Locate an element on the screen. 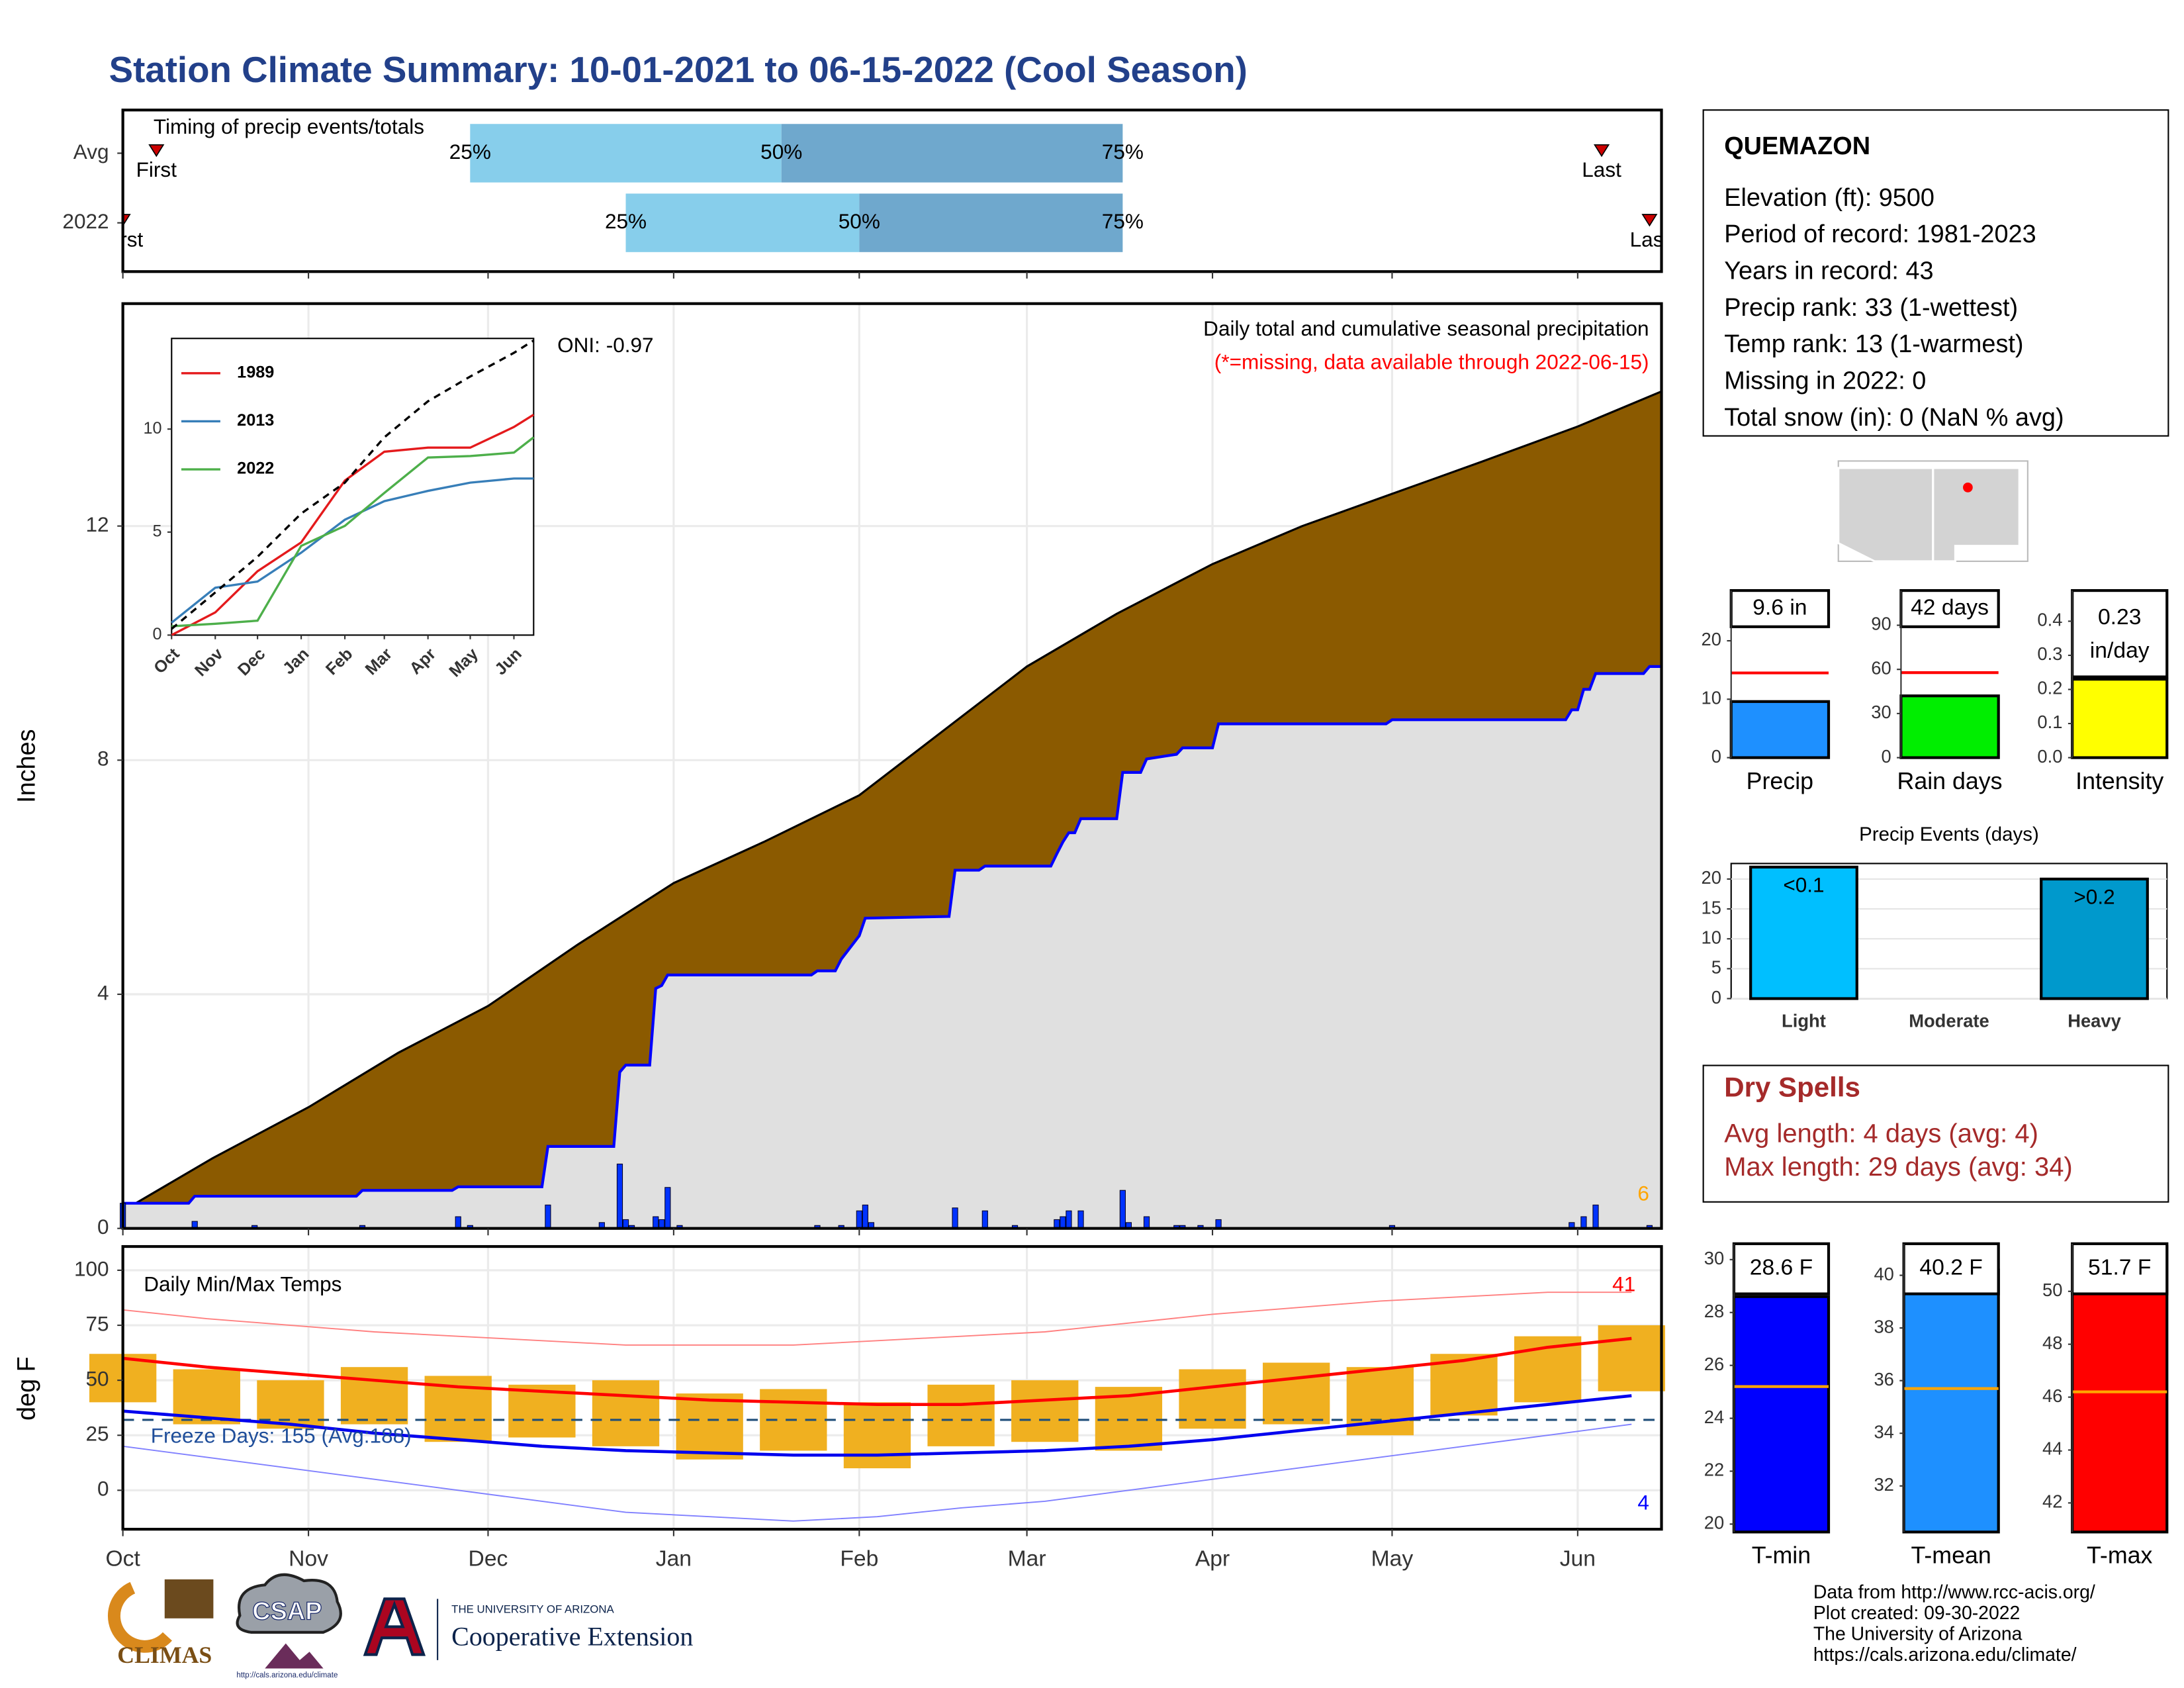 This screenshot has height=1688, width=2184. value-label: 40.2 F is located at coordinates (1951, 1268).